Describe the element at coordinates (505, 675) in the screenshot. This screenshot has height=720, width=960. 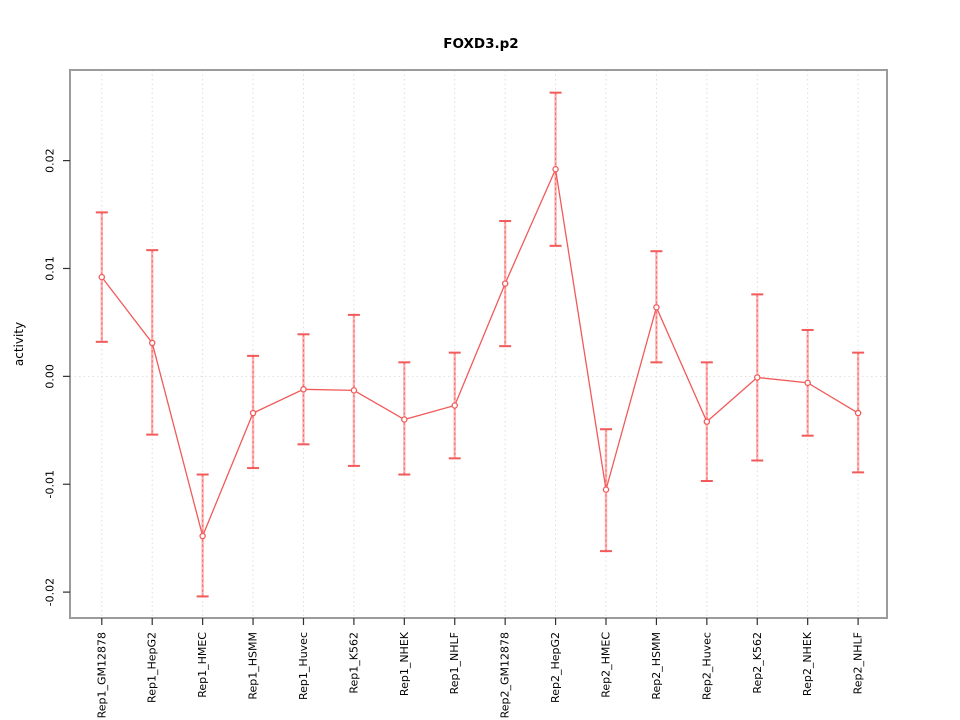
I see `x-tick-label: Rep2_GM12878` at that location.